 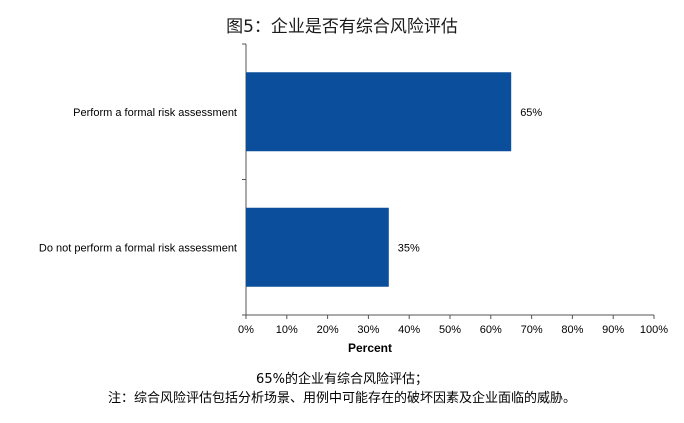 What do you see at coordinates (613, 330) in the screenshot?
I see `x-tick-label: 90%` at bounding box center [613, 330].